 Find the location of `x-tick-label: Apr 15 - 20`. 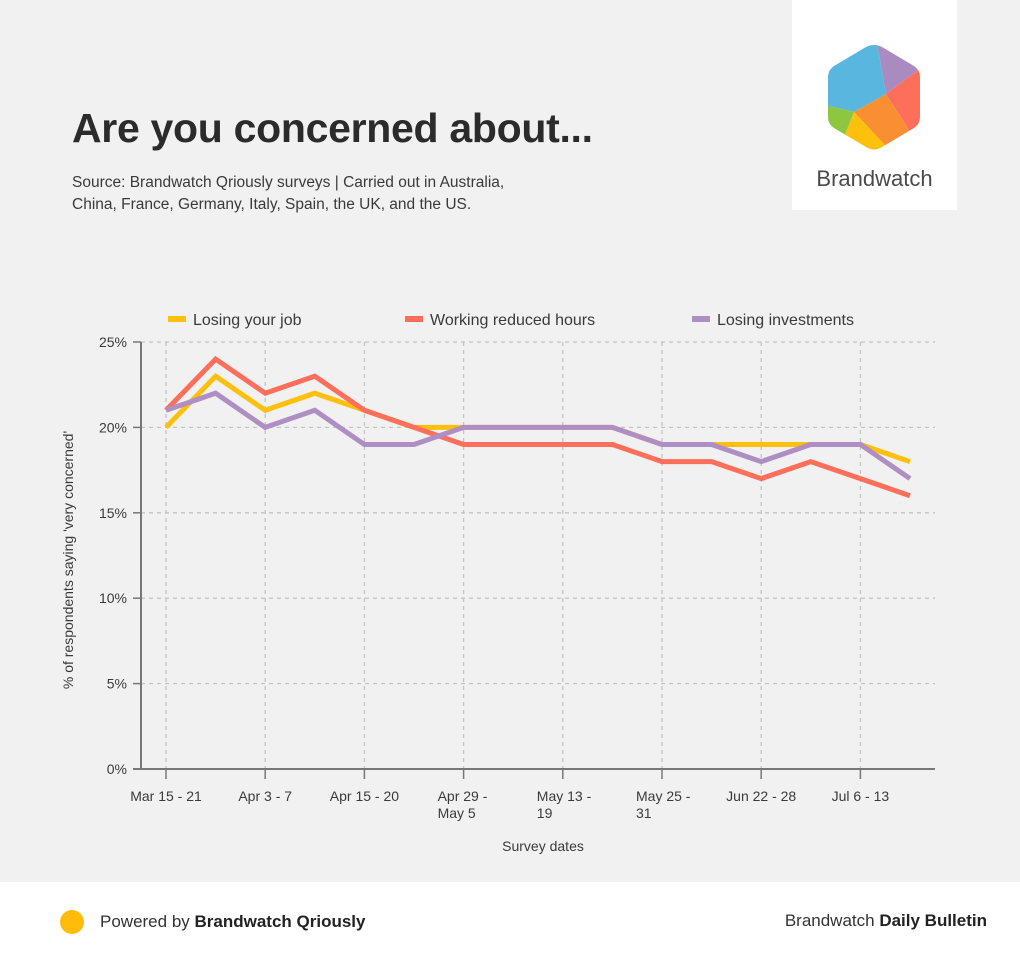

x-tick-label: Apr 15 - 20 is located at coordinates (364, 796).